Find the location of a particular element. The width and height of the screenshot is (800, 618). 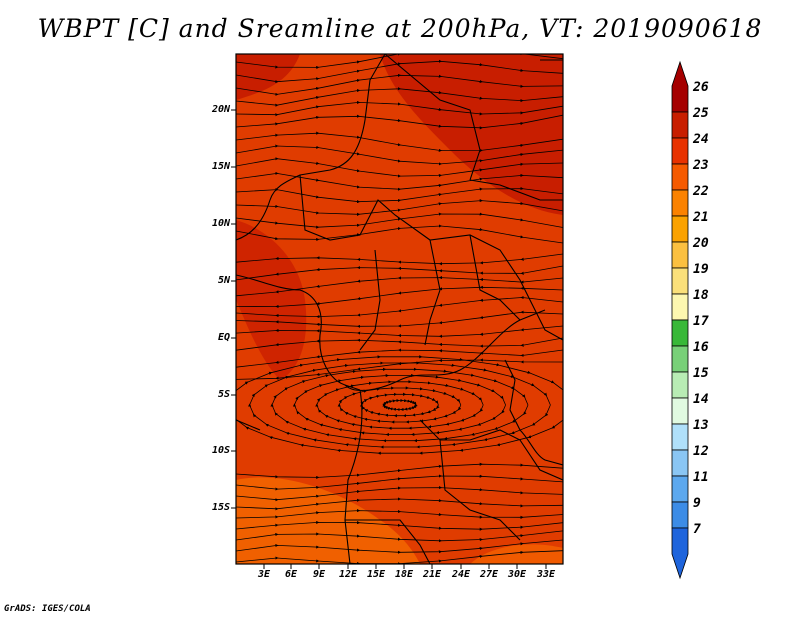

lon-label-15e: 15E is located at coordinates (376, 574).